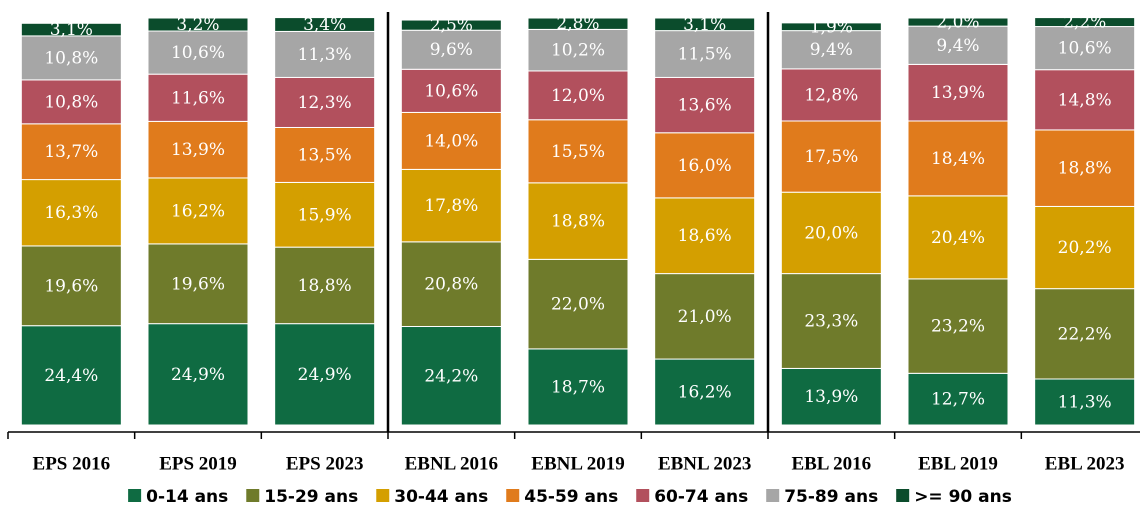  I want to click on data-label: 3,4%, so click(324, 25).